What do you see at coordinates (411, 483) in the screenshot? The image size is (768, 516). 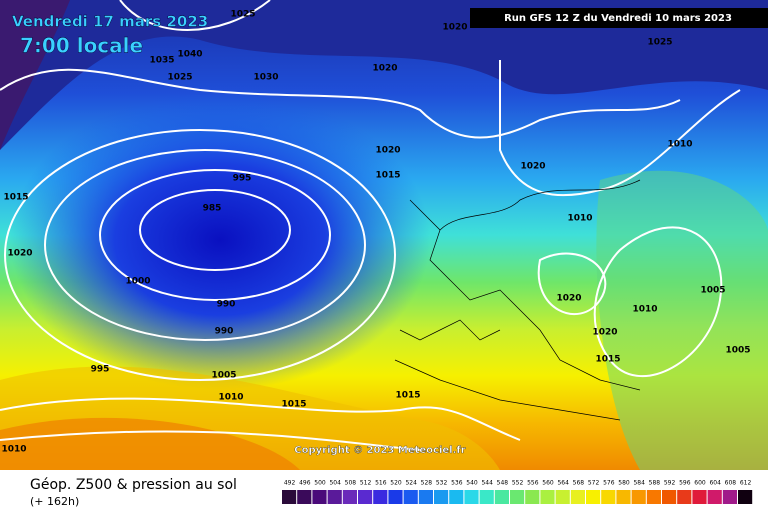 I see `legend-label: 524` at bounding box center [411, 483].